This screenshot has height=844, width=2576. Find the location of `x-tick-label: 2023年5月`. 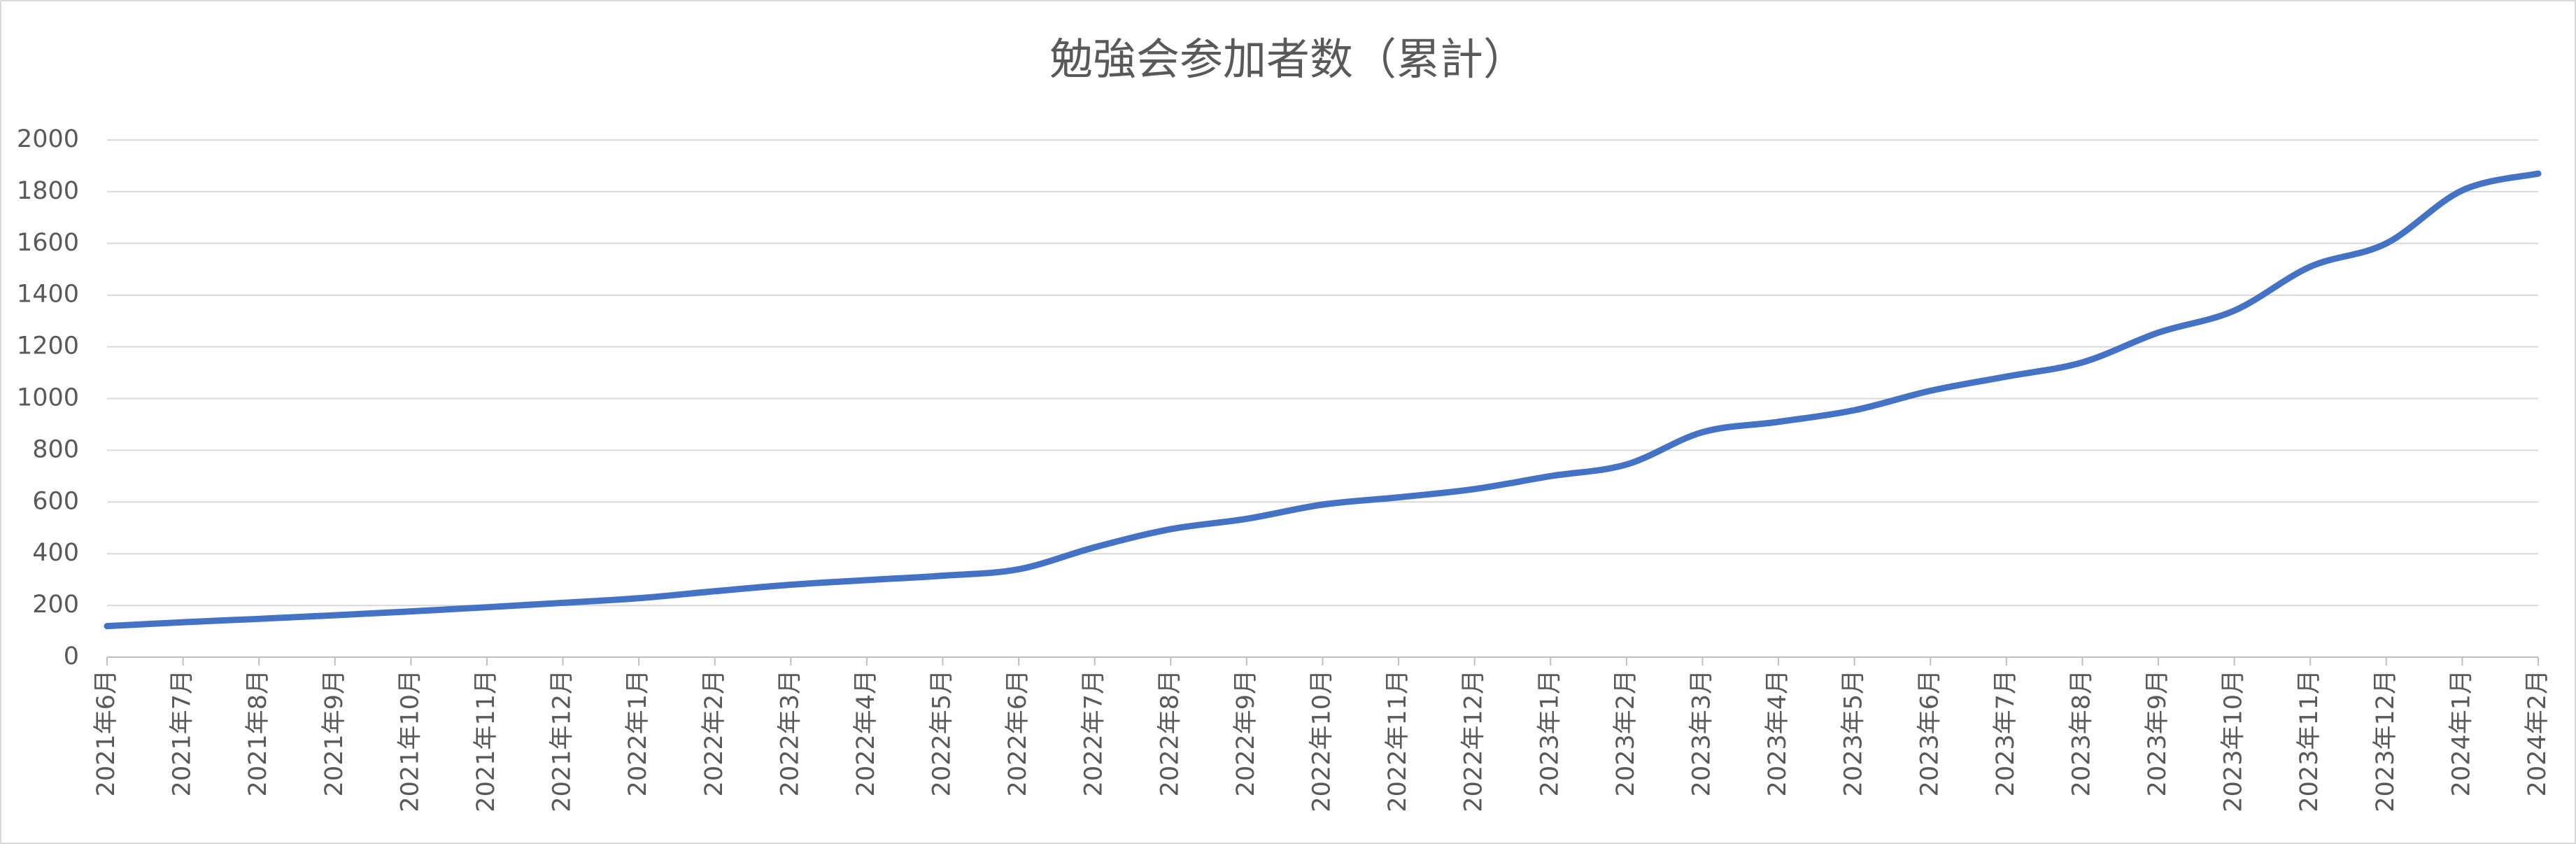

x-tick-label: 2023年5月 is located at coordinates (1854, 733).